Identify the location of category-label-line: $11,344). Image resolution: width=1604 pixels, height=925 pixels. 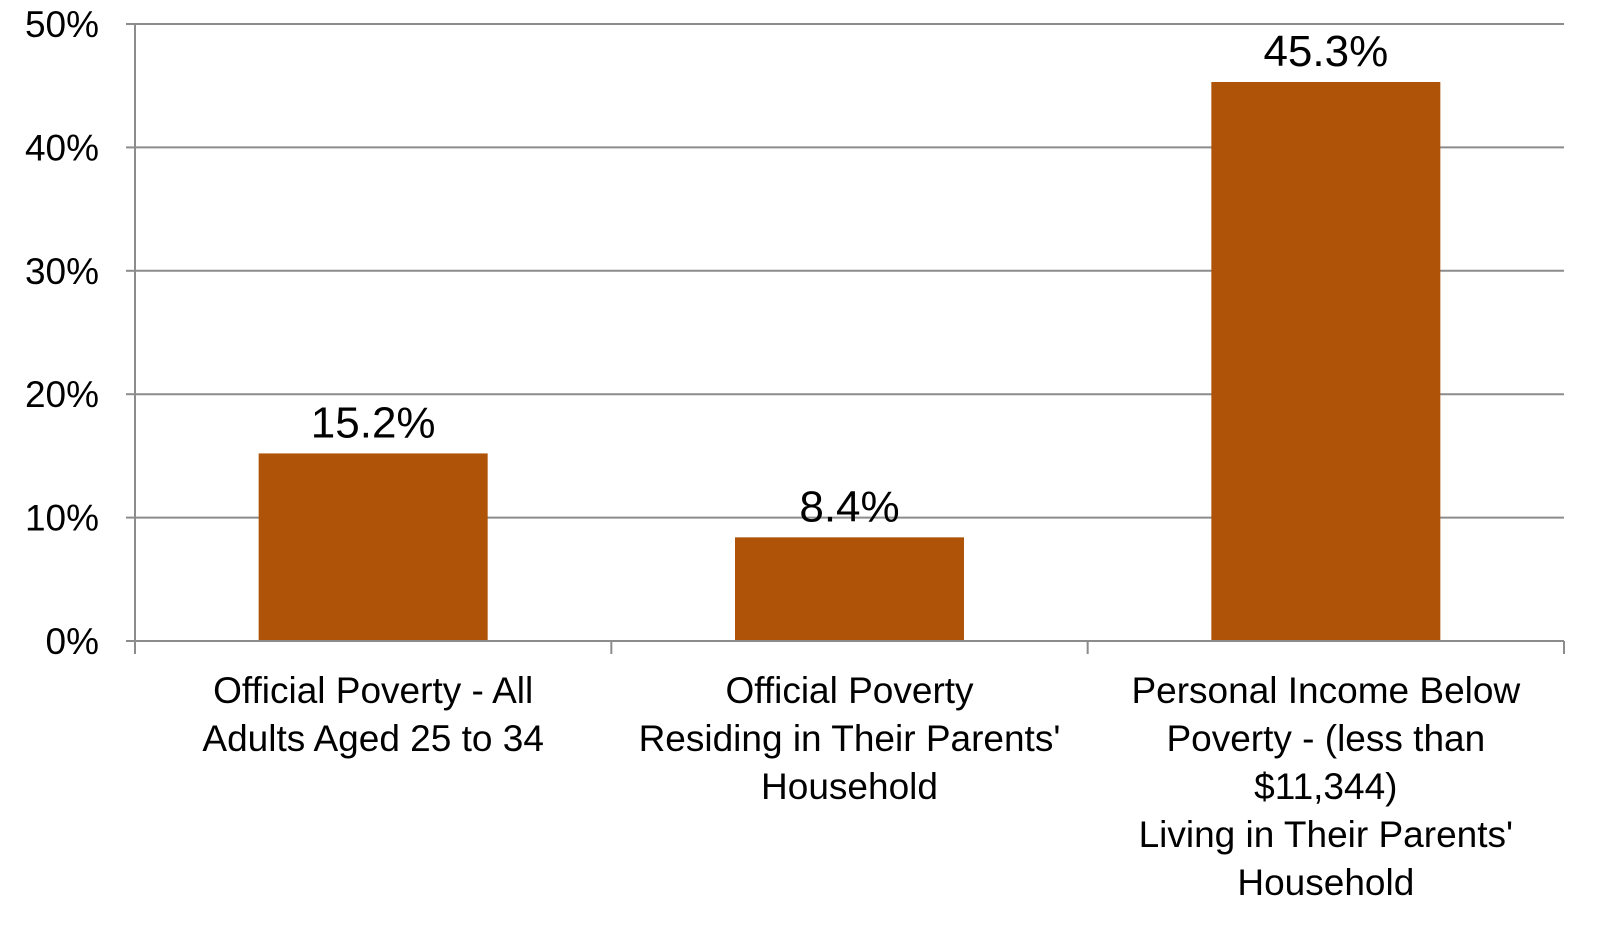
(1325, 786).